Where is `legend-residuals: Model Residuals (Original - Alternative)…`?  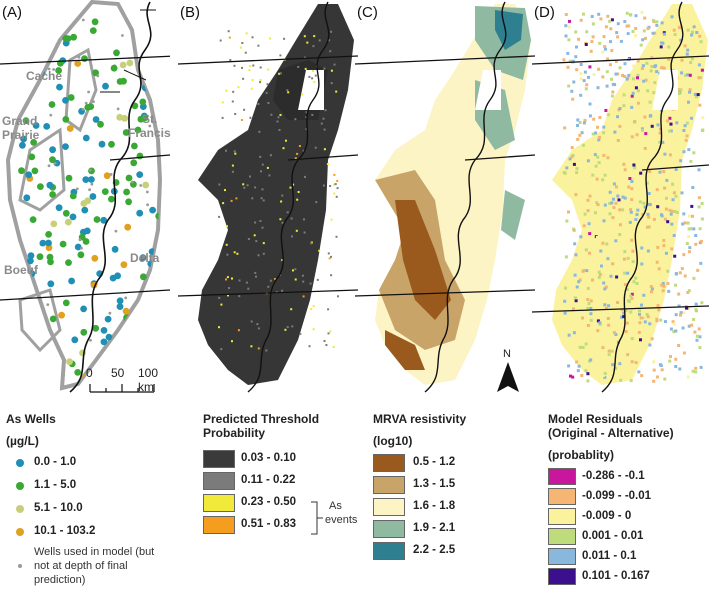
legend-residuals: Model Residuals (Original - Alternative)… is located at coordinates (628, 500).